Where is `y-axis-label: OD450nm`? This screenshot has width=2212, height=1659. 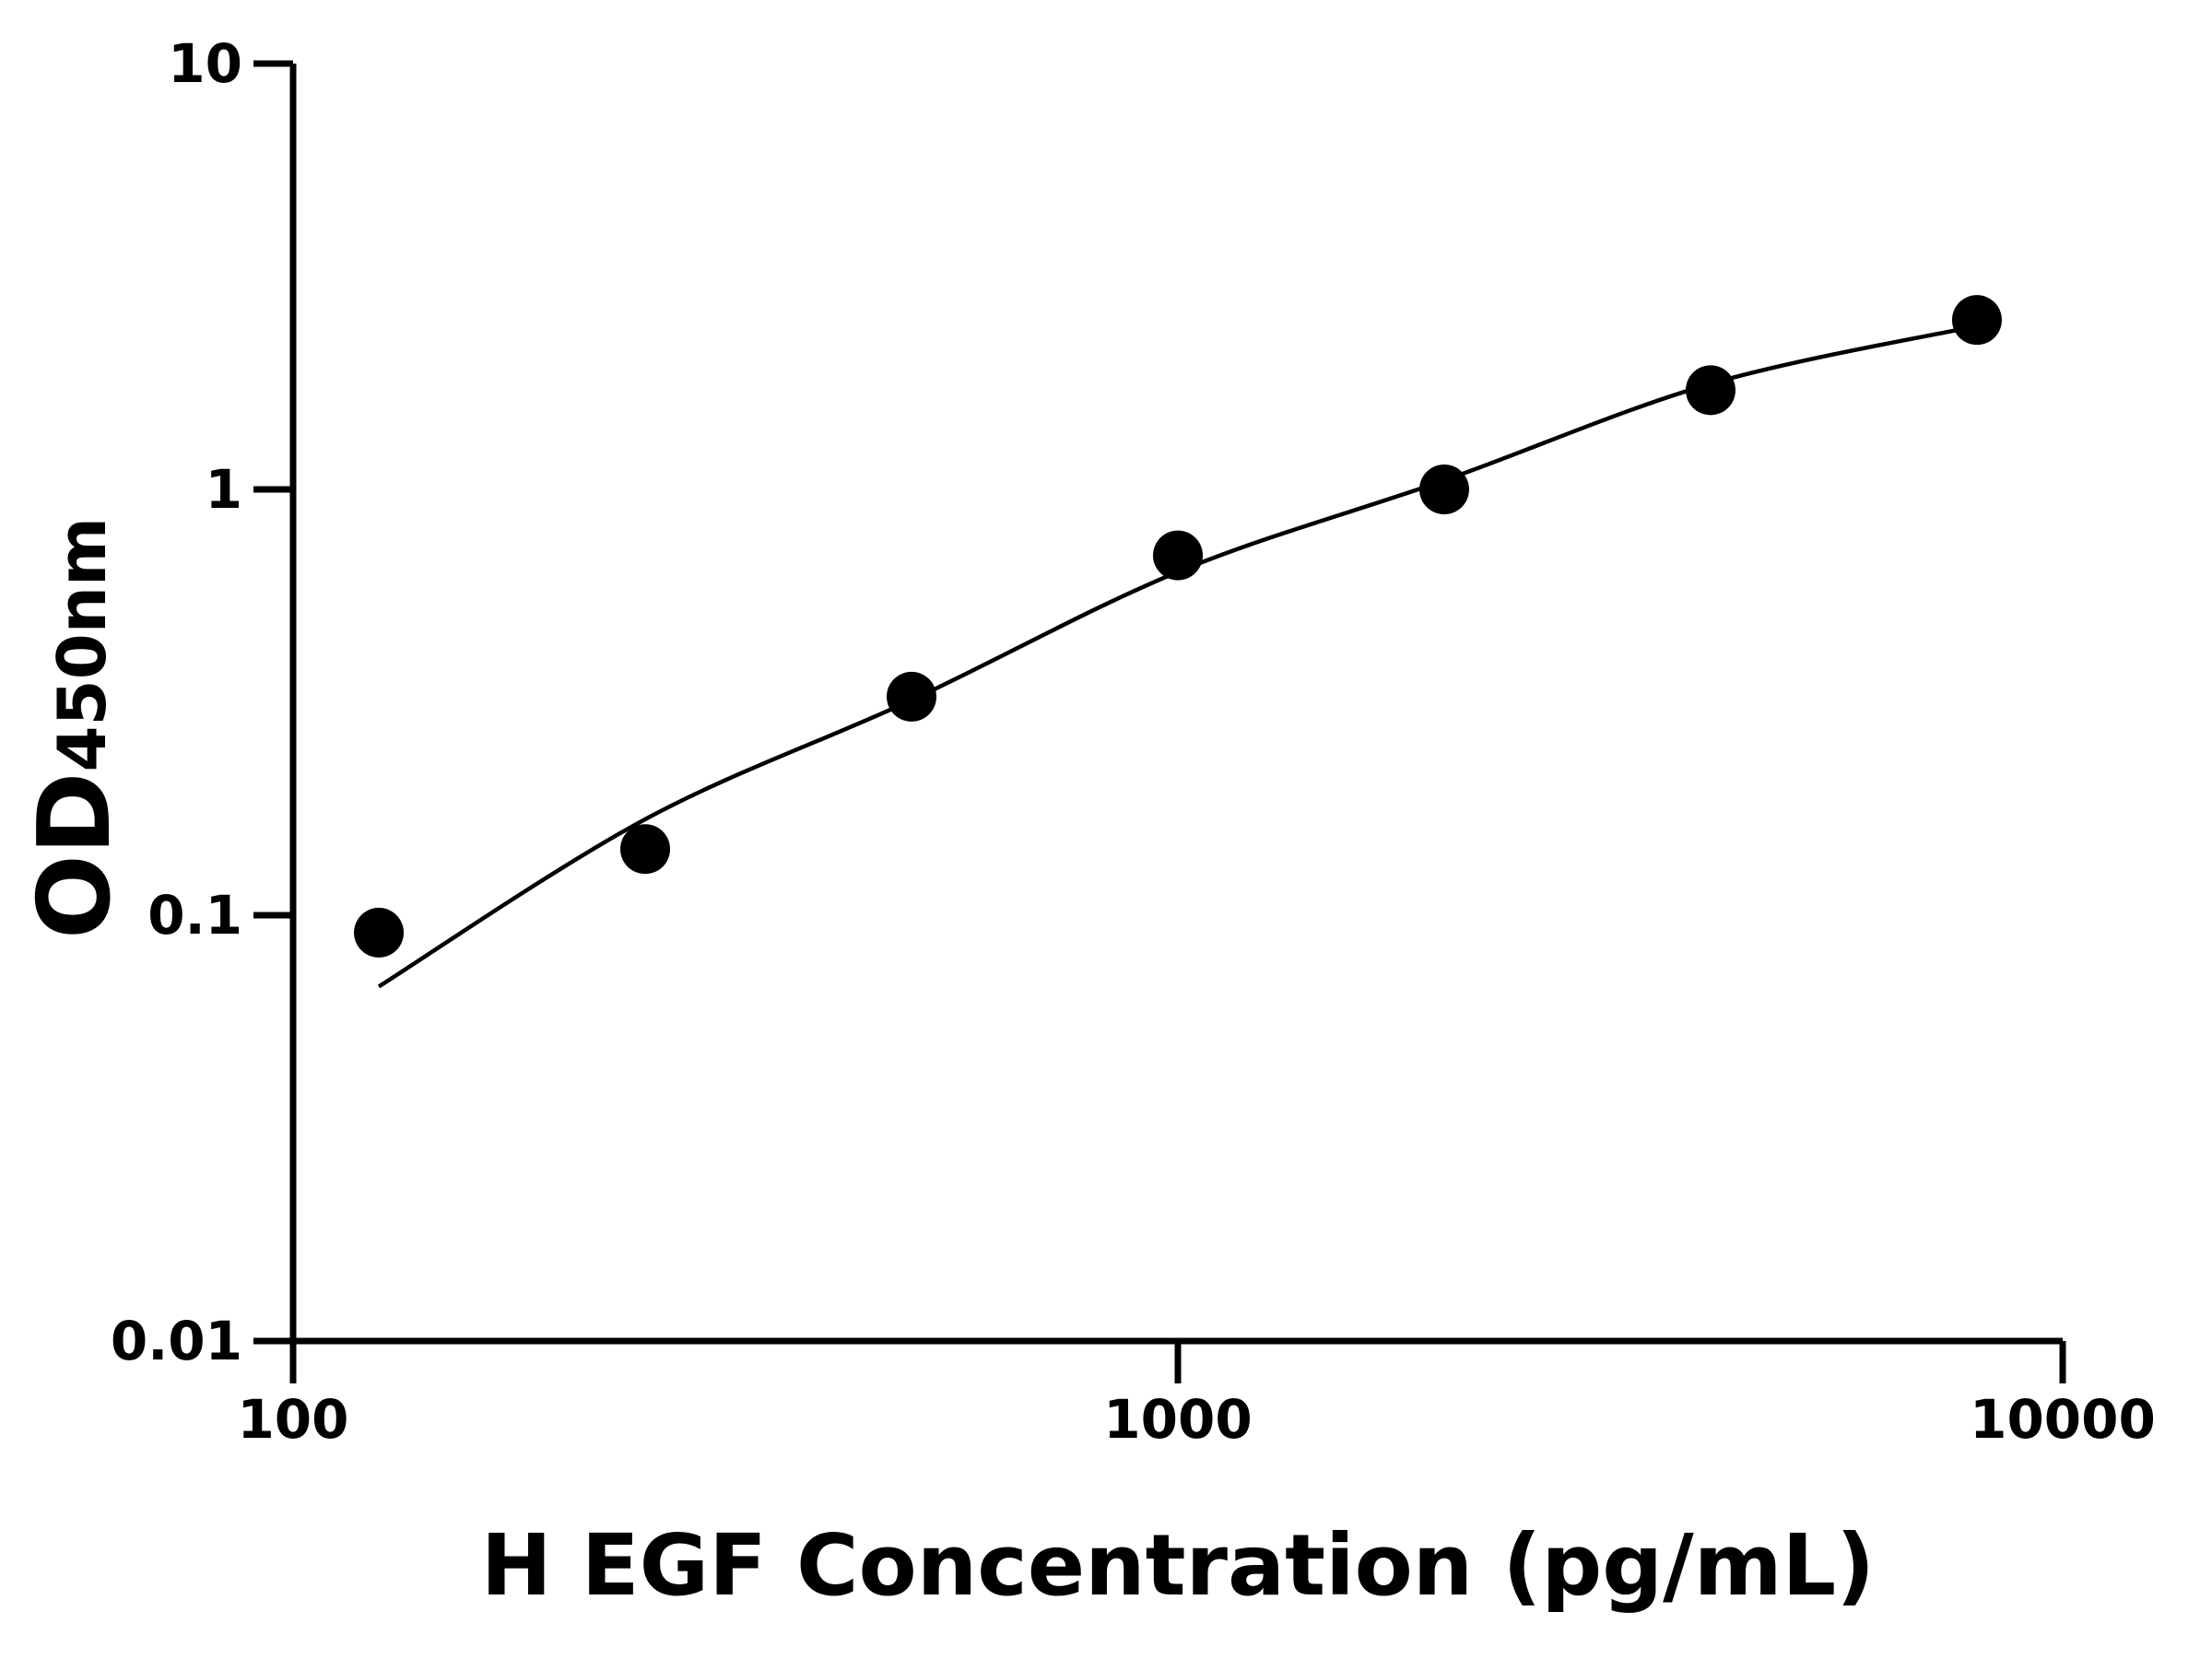
y-axis-label: OD450nm is located at coordinates (75, 728).